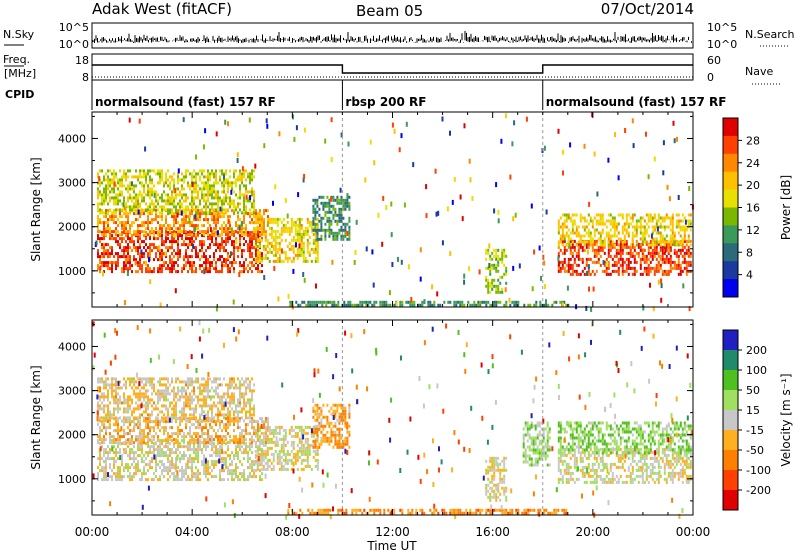 The image size is (800, 554). What do you see at coordinates (36, 209) in the screenshot?
I see `y-axis-label: Slant Range [km]` at bounding box center [36, 209].